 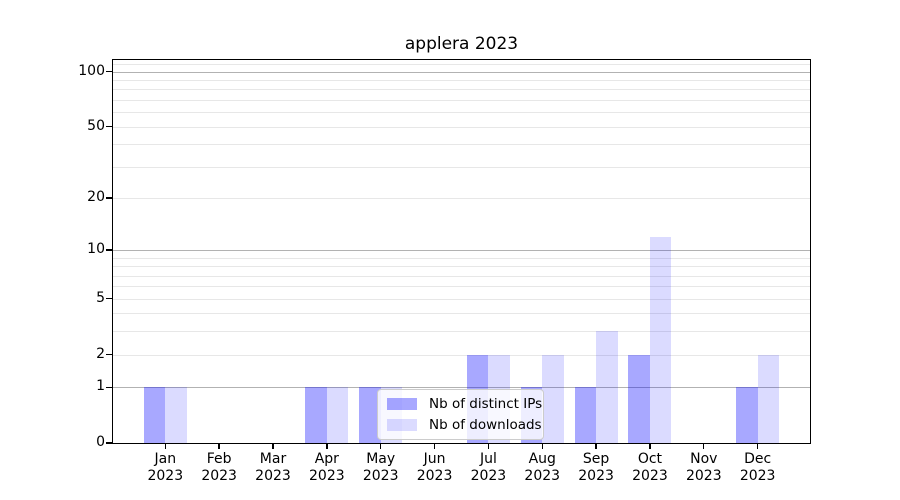 I want to click on y-tick-label-1: 1, so click(x=100, y=386).